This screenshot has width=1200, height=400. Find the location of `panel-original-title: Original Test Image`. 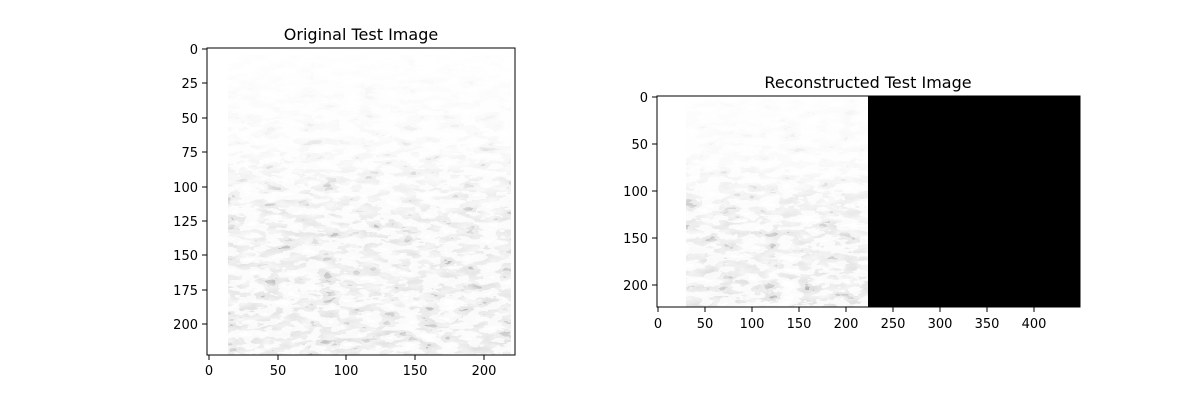

panel-original-title: Original Test Image is located at coordinates (361, 34).